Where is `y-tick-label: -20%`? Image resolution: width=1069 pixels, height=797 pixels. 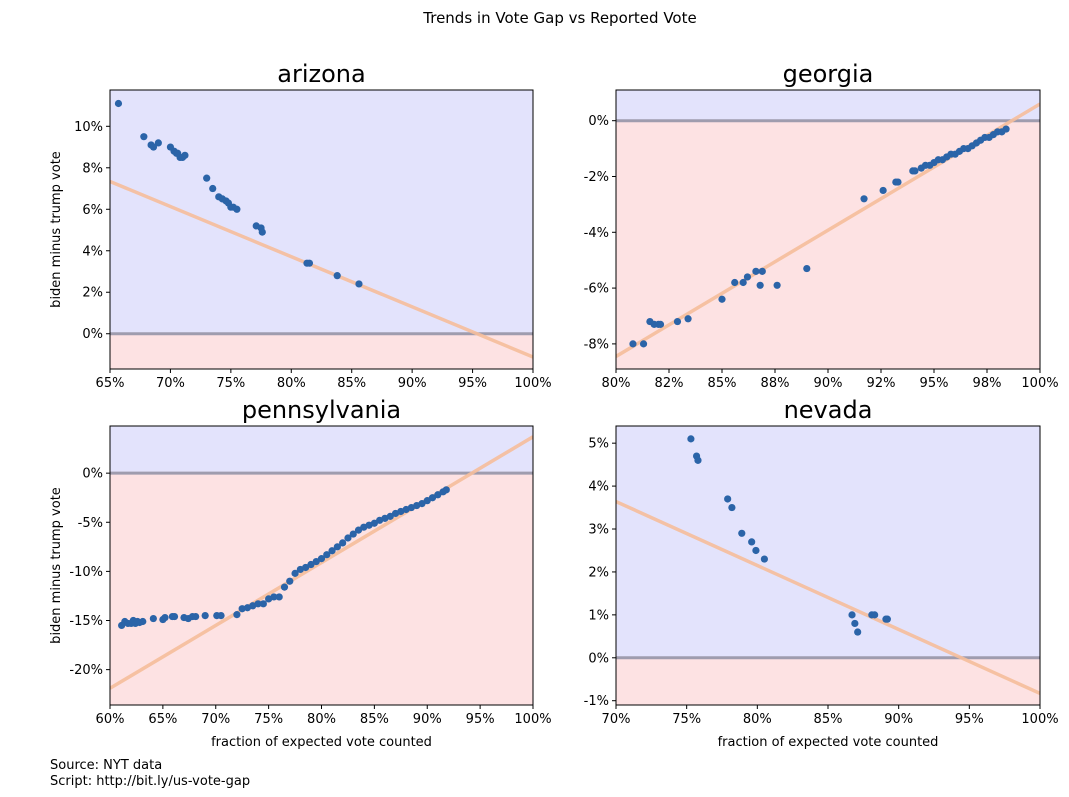 y-tick-label: -20% is located at coordinates (86, 670).